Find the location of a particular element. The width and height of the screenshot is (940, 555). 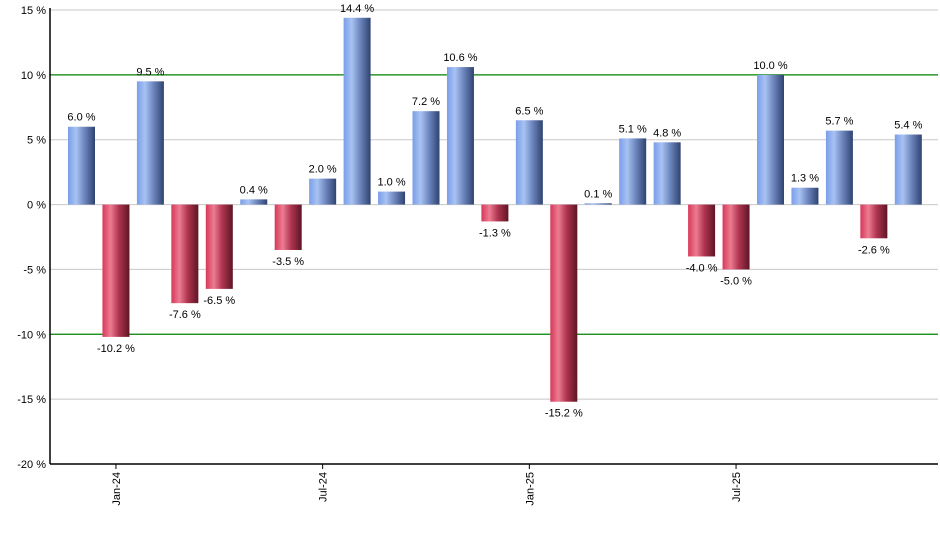

data-label: 14.4 % is located at coordinates (357, 9).